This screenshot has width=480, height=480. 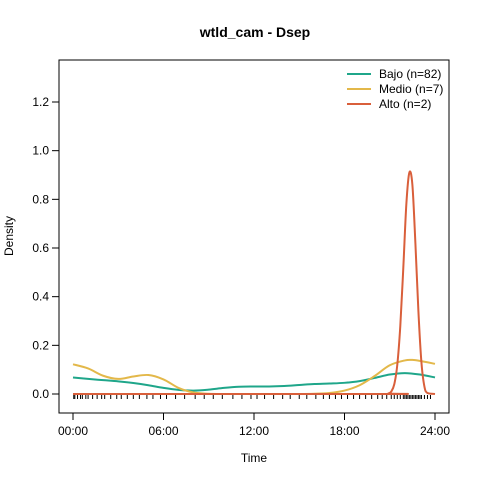 What do you see at coordinates (9, 236) in the screenshot?
I see `y-axis-label: Density` at bounding box center [9, 236].